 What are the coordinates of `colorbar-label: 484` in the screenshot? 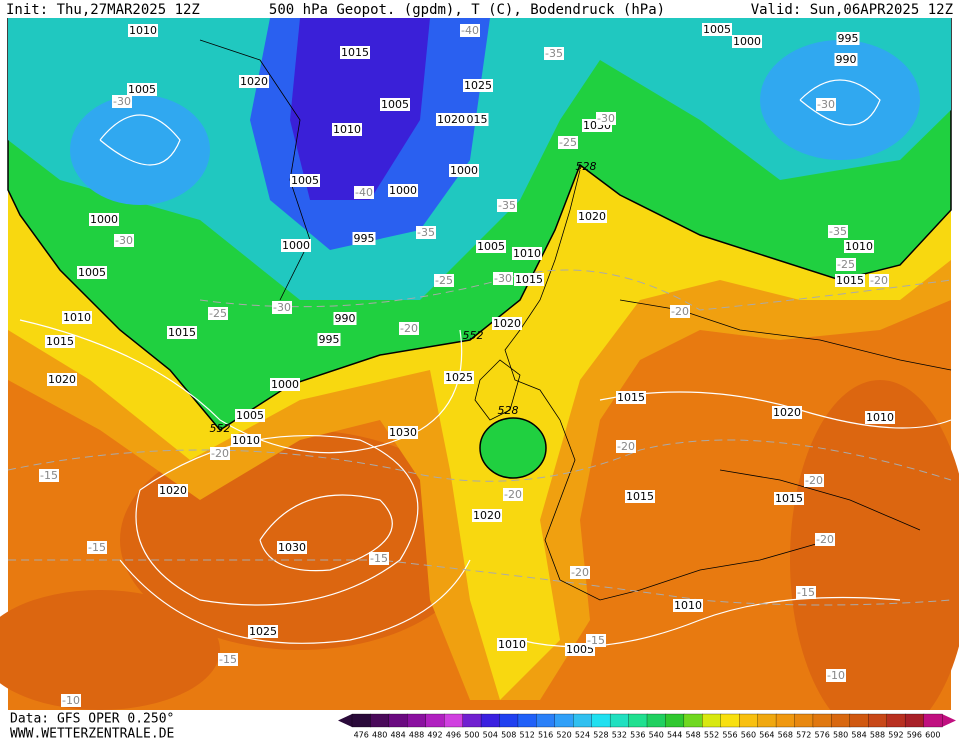 It's located at (397, 735).